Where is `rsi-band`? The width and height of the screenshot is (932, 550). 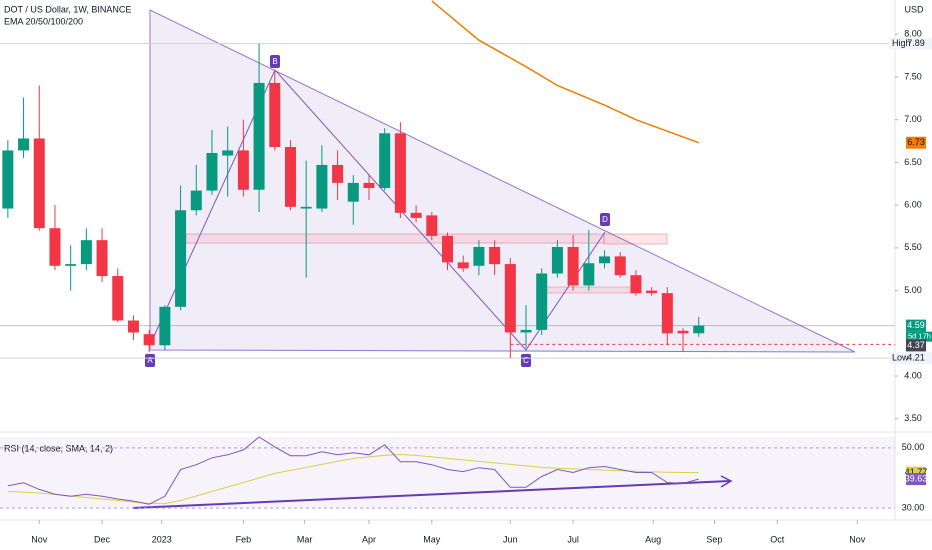
rsi-band is located at coordinates (447, 472).